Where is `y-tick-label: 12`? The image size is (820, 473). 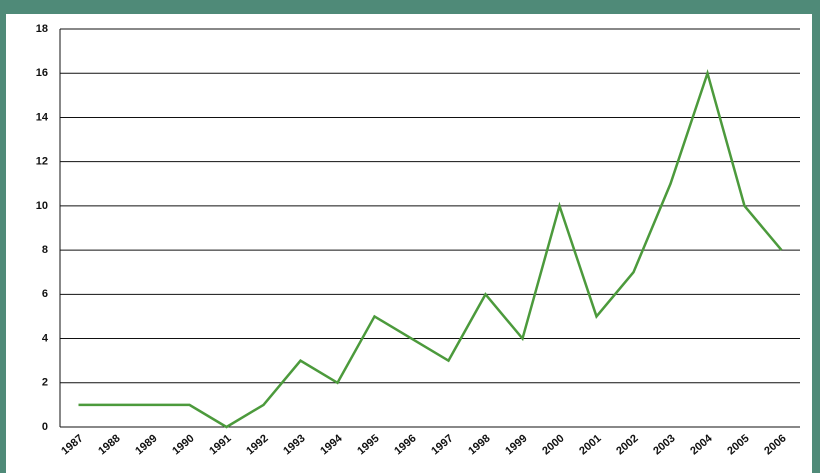
y-tick-label: 12 is located at coordinates (42, 162).